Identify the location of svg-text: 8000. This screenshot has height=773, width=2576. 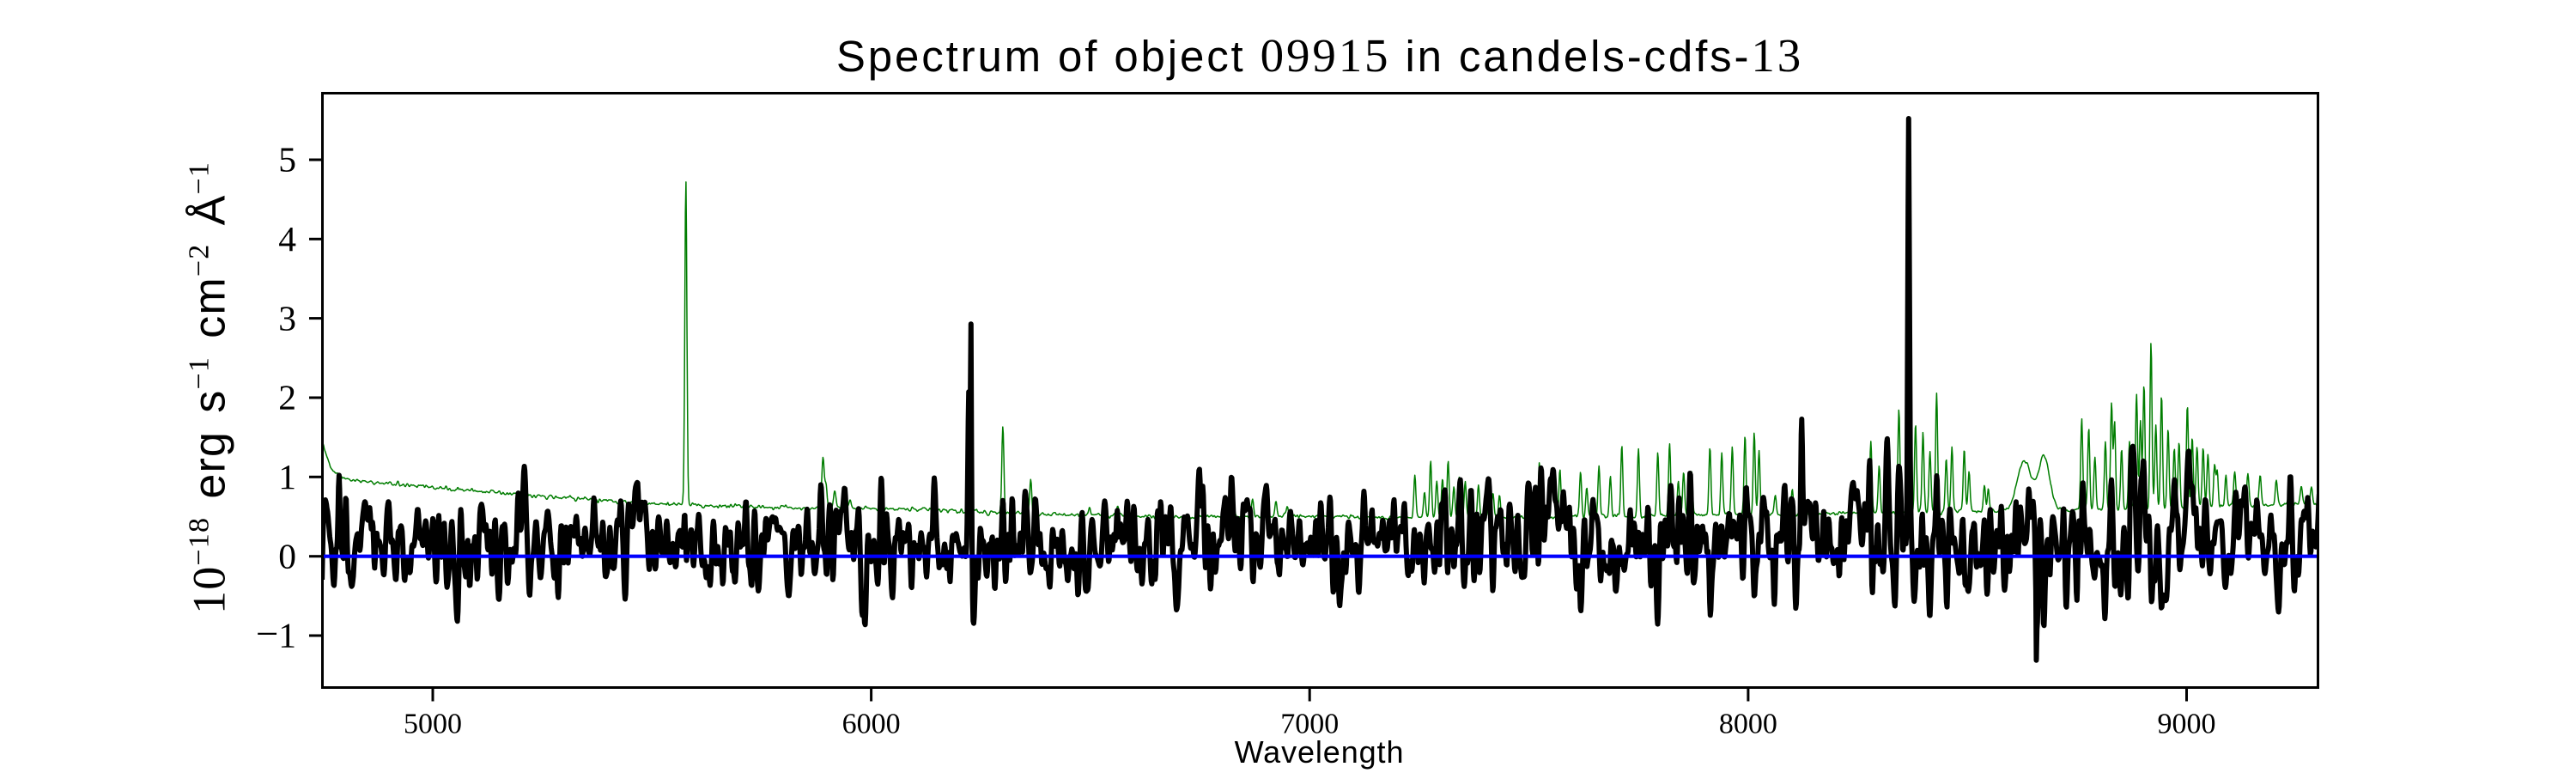
(1748, 724).